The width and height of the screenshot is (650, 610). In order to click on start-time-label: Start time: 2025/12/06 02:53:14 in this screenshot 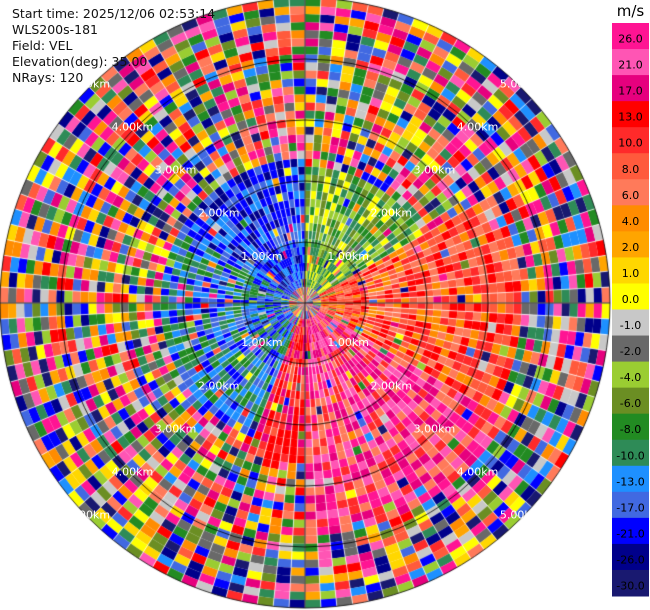, I will do `click(114, 13)`.